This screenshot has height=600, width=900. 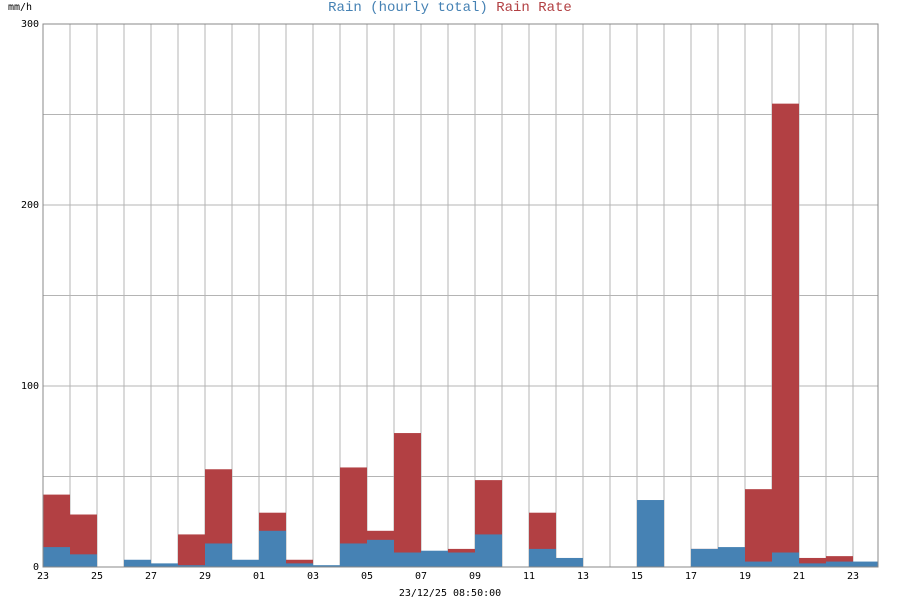 I want to click on x-tick-label: 27, so click(x=151, y=576).